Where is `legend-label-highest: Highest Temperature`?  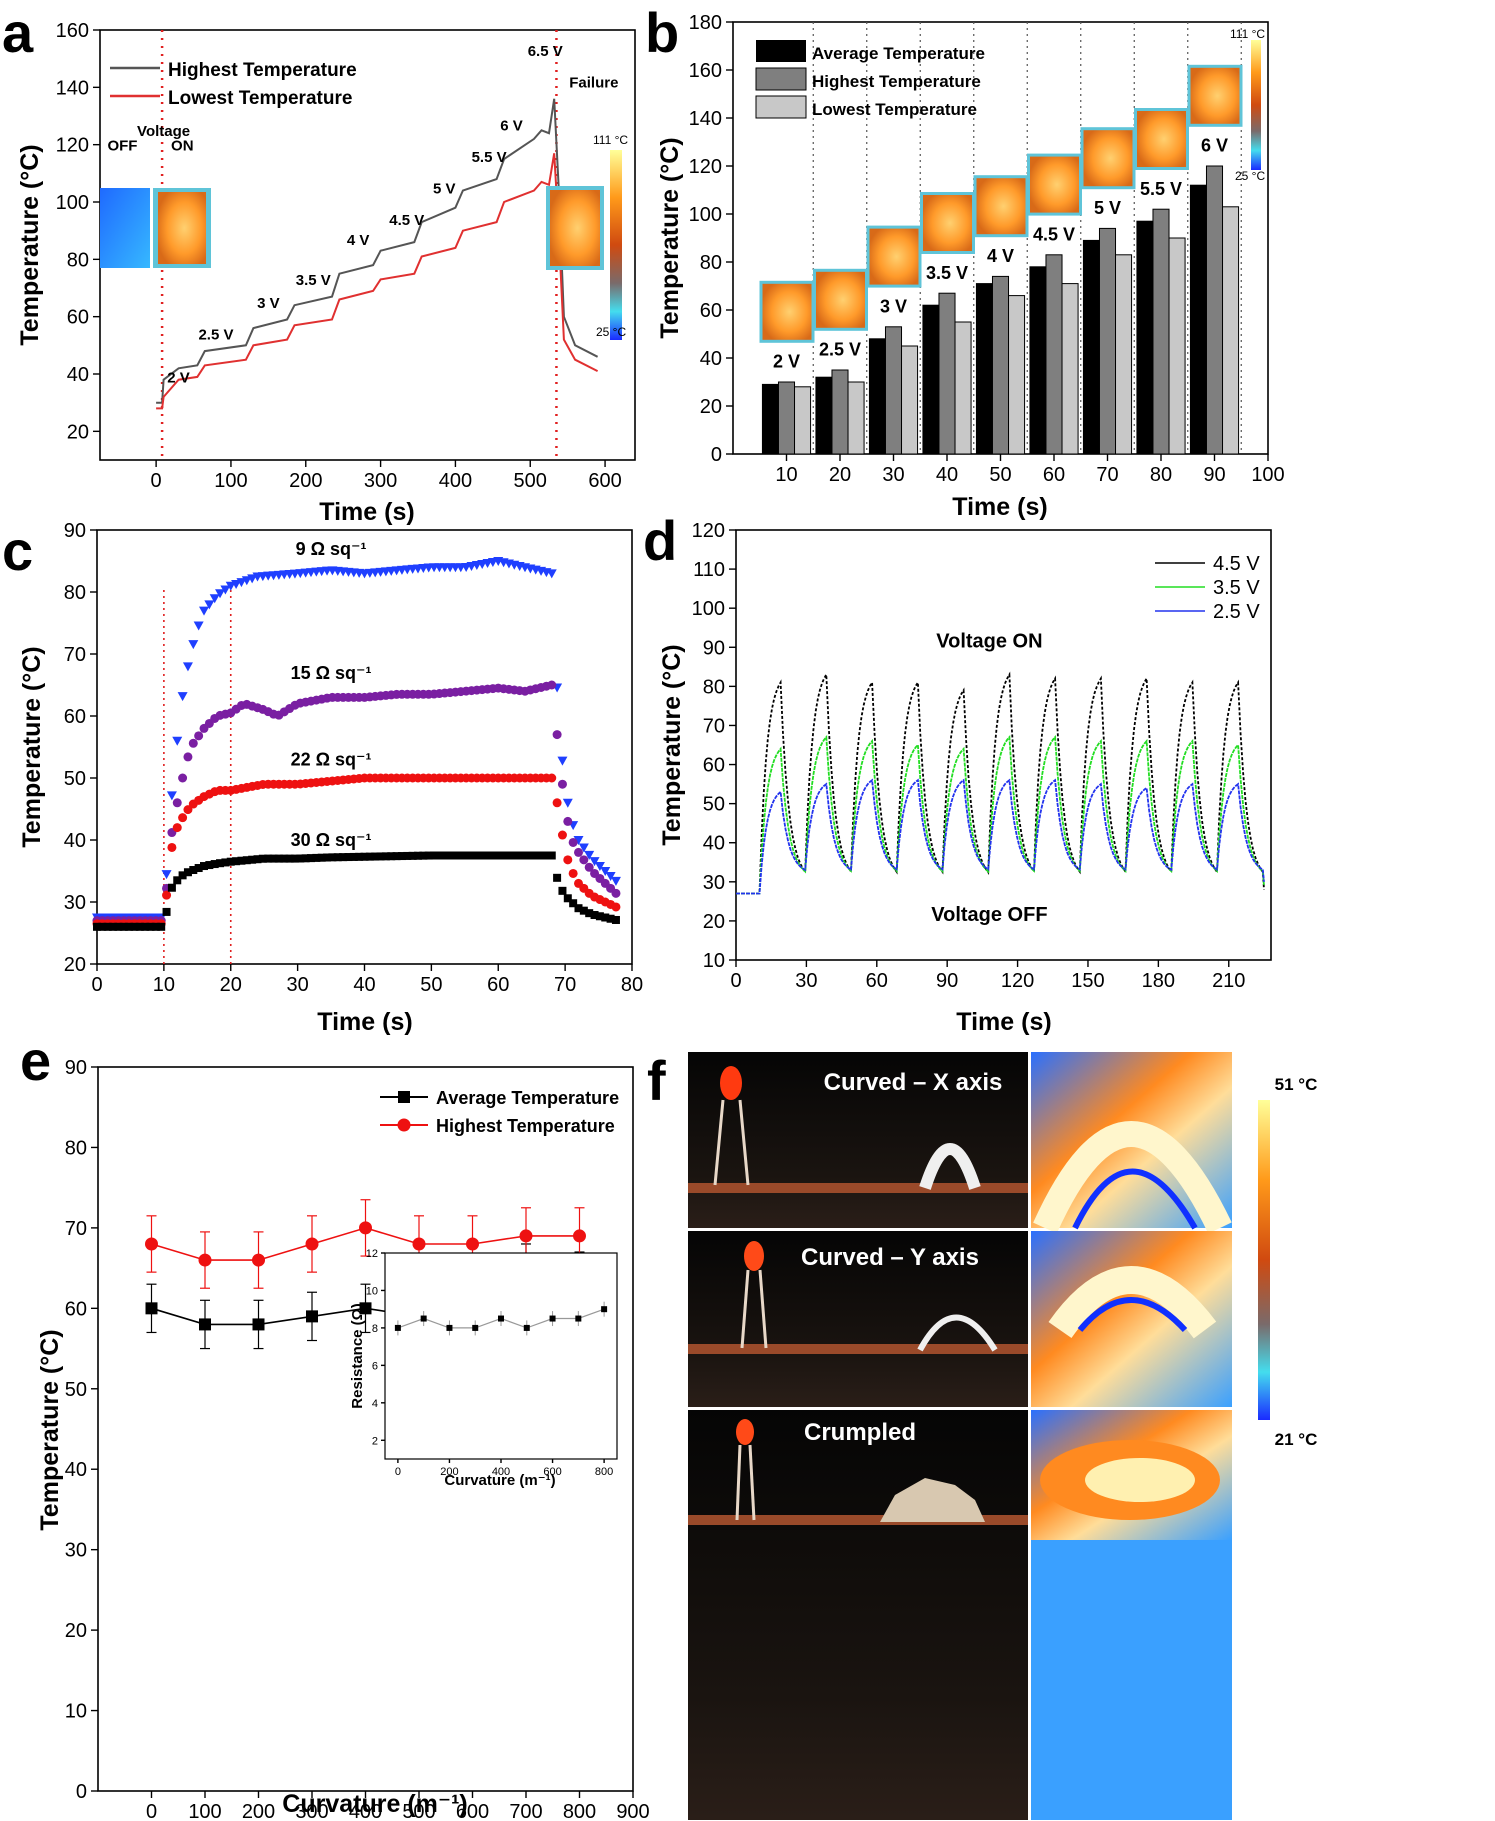 legend-label-highest: Highest Temperature is located at coordinates (262, 70).